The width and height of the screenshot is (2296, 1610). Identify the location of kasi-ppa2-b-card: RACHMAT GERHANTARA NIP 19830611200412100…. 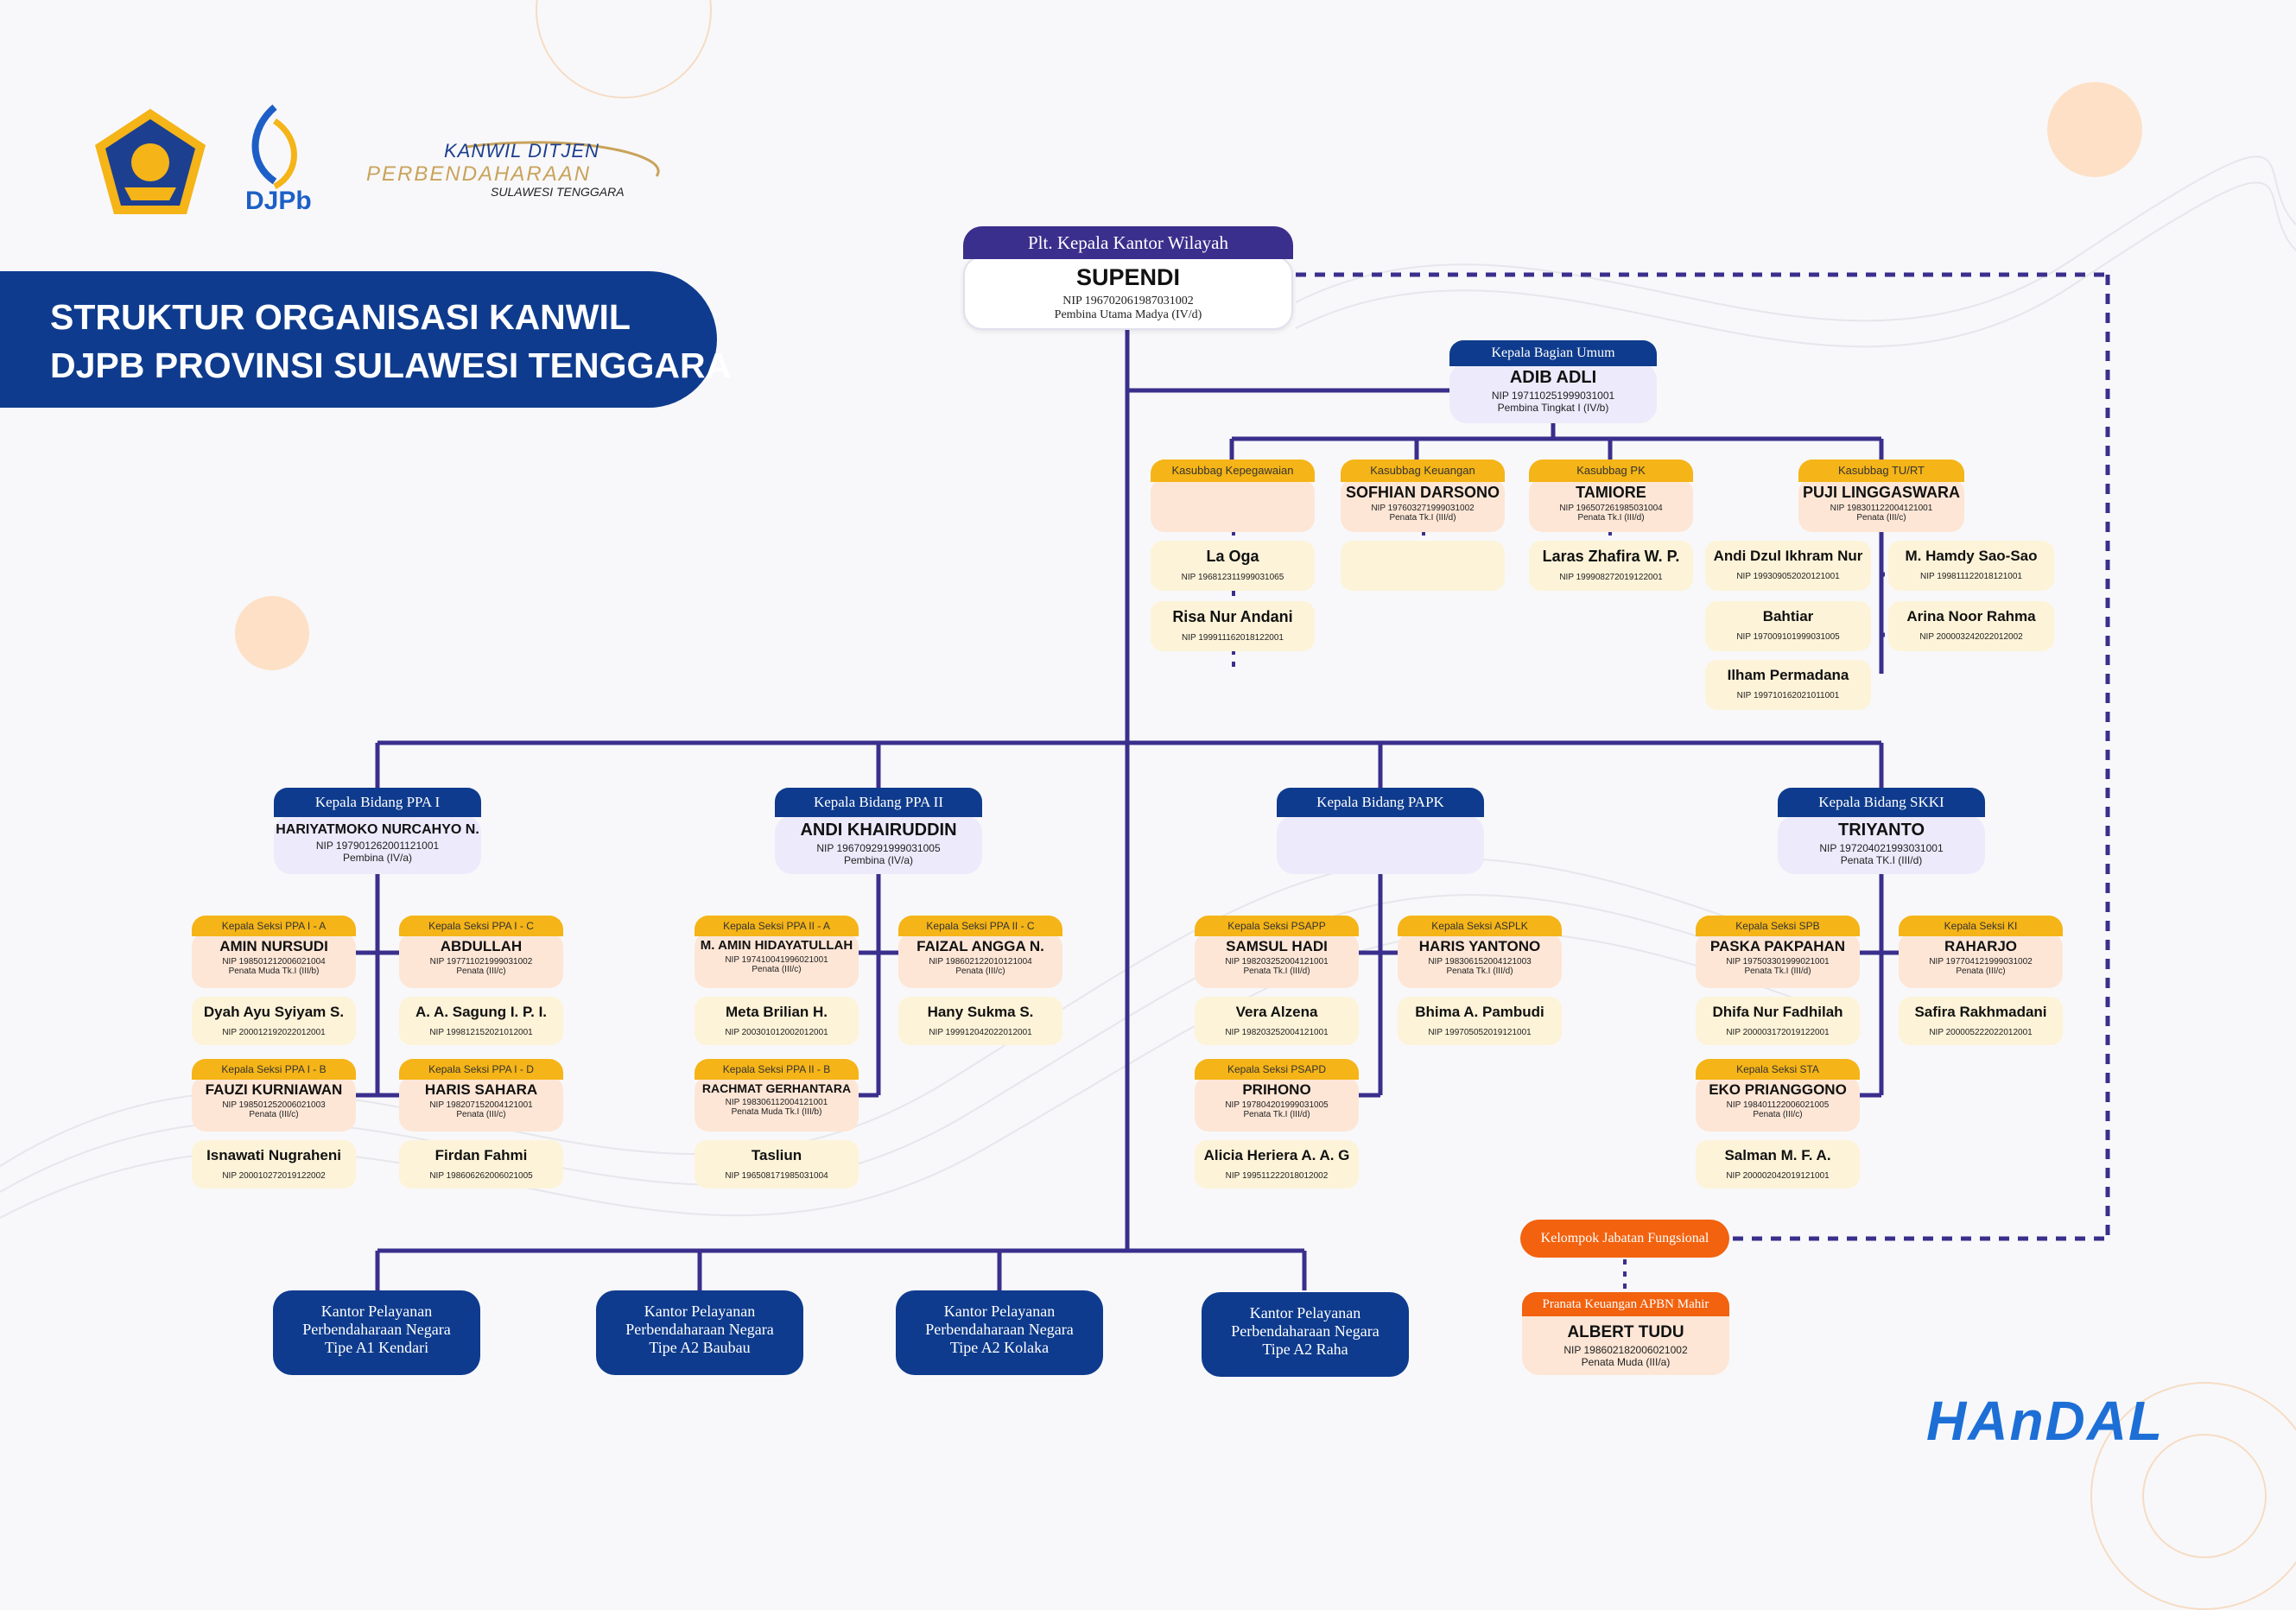
(777, 1103).